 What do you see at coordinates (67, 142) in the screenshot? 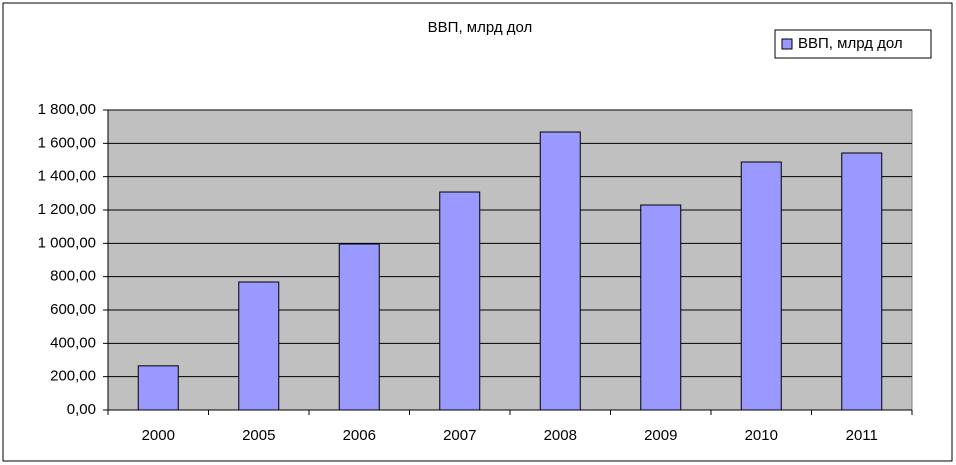
I see `y-tick-label: 1 600,00` at bounding box center [67, 142].